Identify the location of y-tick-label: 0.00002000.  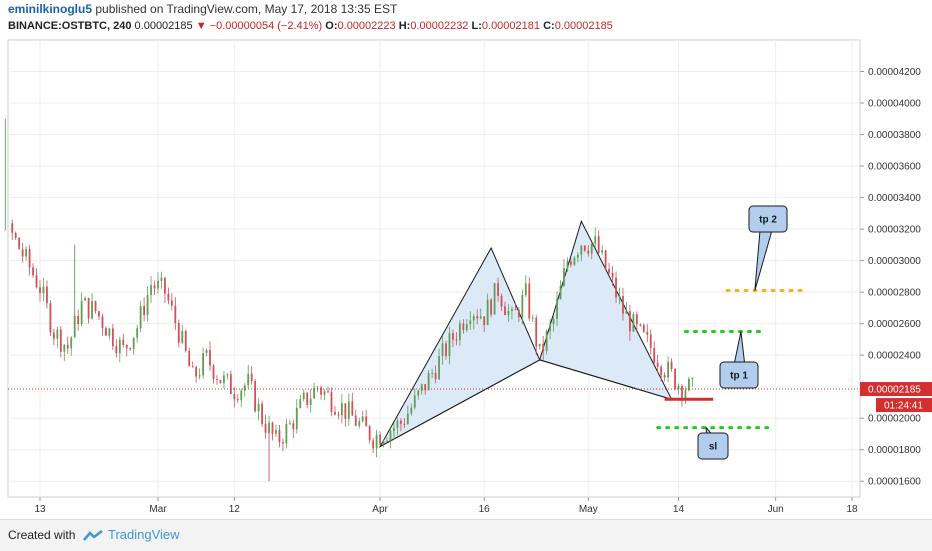
(894, 419).